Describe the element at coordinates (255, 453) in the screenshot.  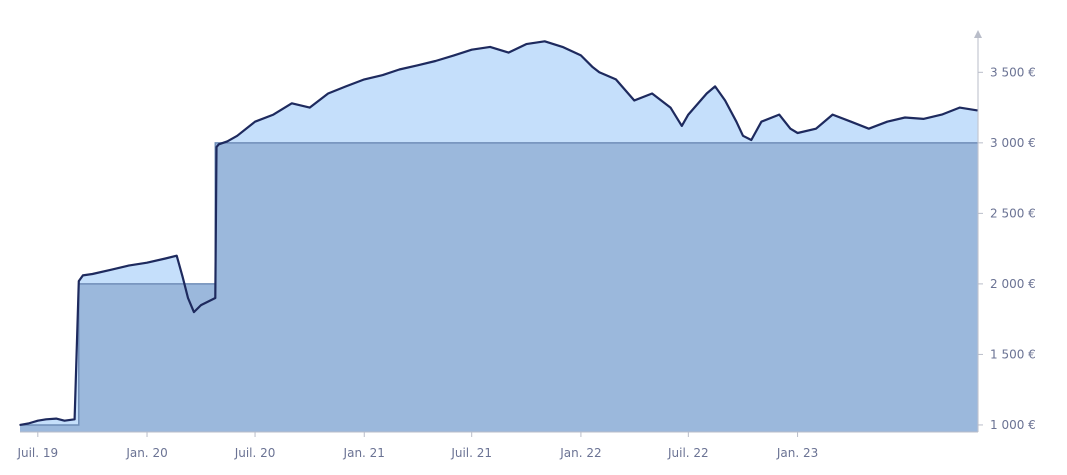
I see `x-tick-label: Juil. 20` at that location.